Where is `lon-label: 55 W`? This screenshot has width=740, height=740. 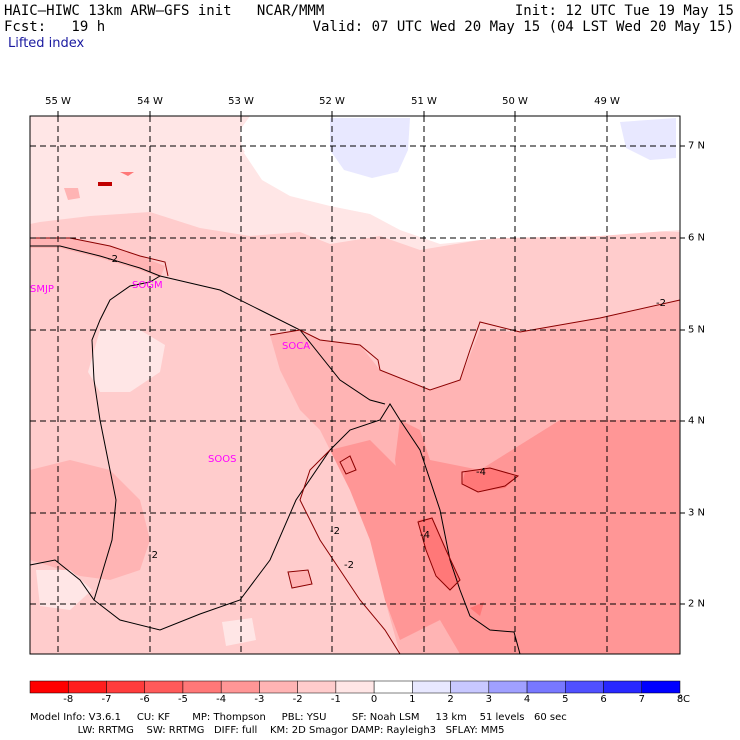
lon-label: 55 W is located at coordinates (58, 101).